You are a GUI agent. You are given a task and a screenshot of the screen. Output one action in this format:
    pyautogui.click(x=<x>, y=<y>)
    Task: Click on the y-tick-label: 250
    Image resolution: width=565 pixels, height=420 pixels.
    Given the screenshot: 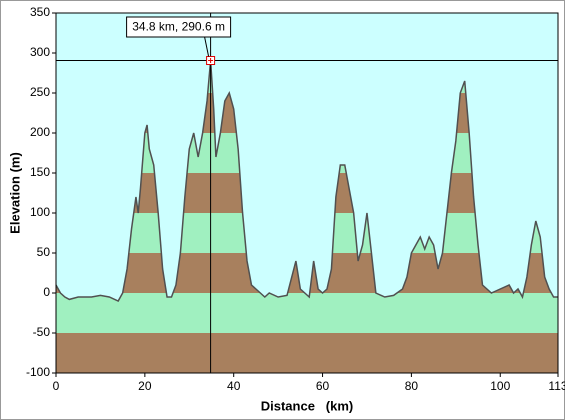 What is the action you would take?
    pyautogui.click(x=40, y=92)
    